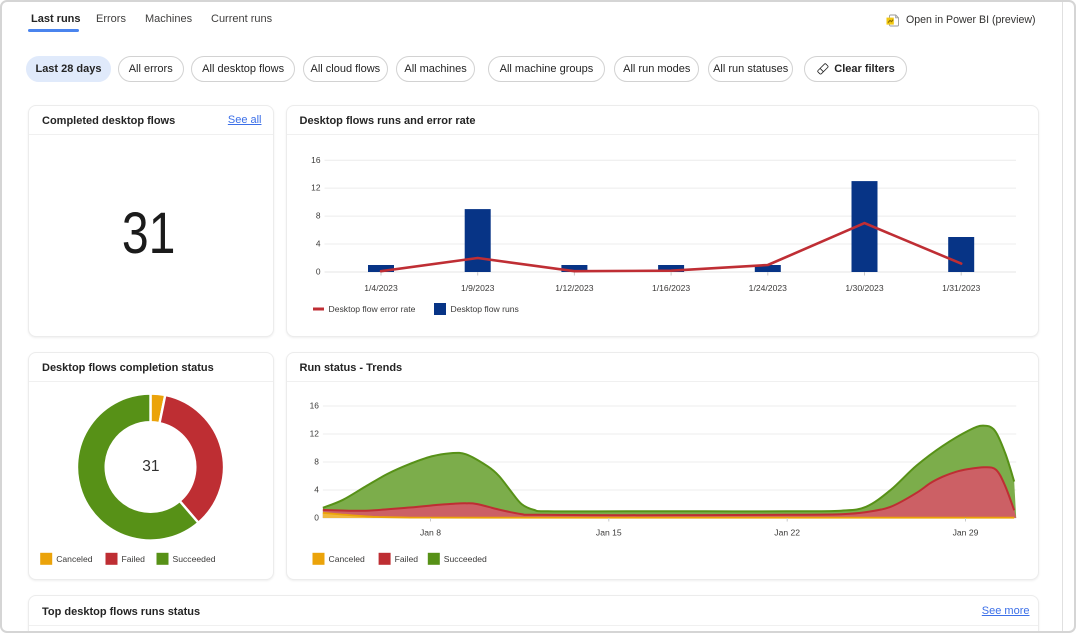  Describe the element at coordinates (150, 465) in the screenshot. I see `svg-text: 31` at that location.